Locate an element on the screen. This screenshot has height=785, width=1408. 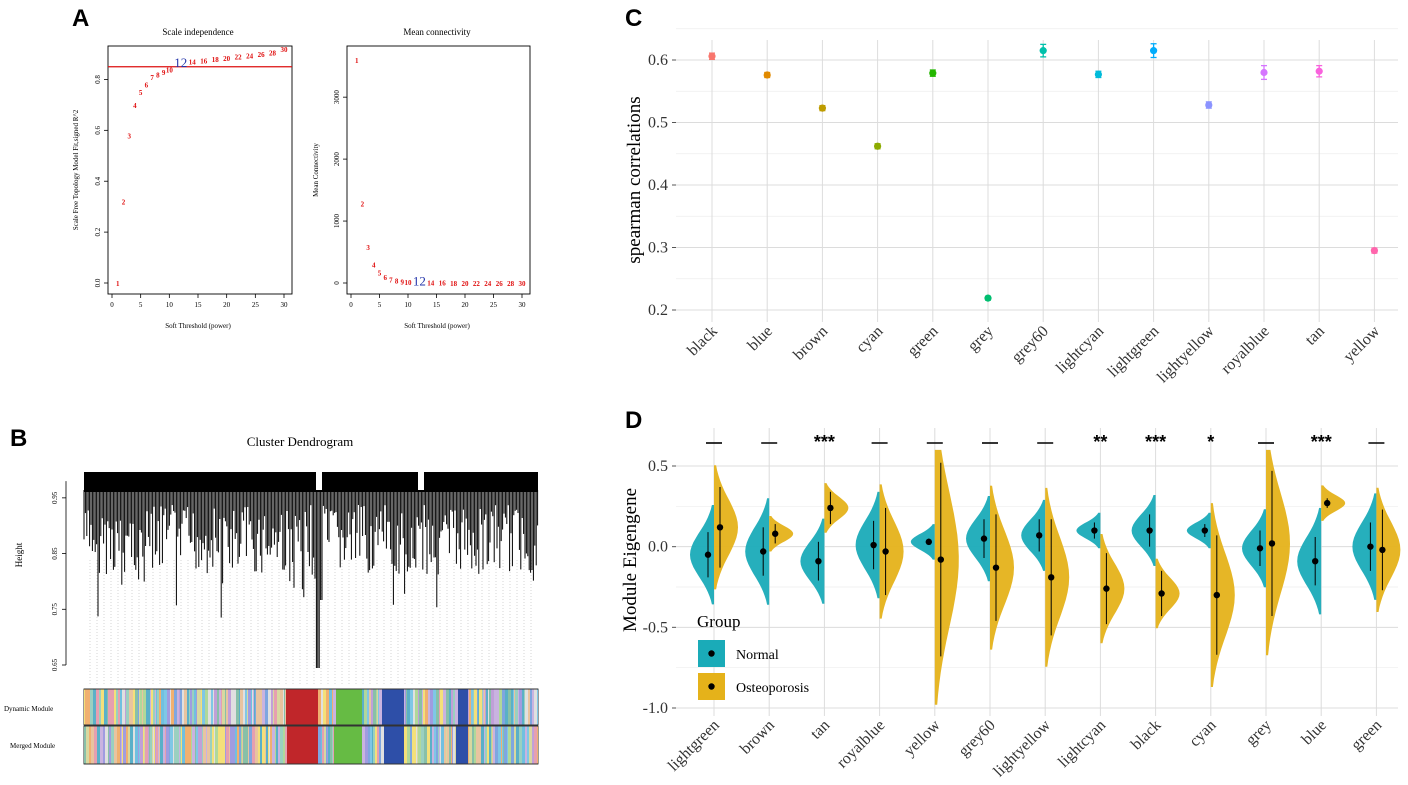
d-osteo-yellow-mean is located at coordinates (940, 559).